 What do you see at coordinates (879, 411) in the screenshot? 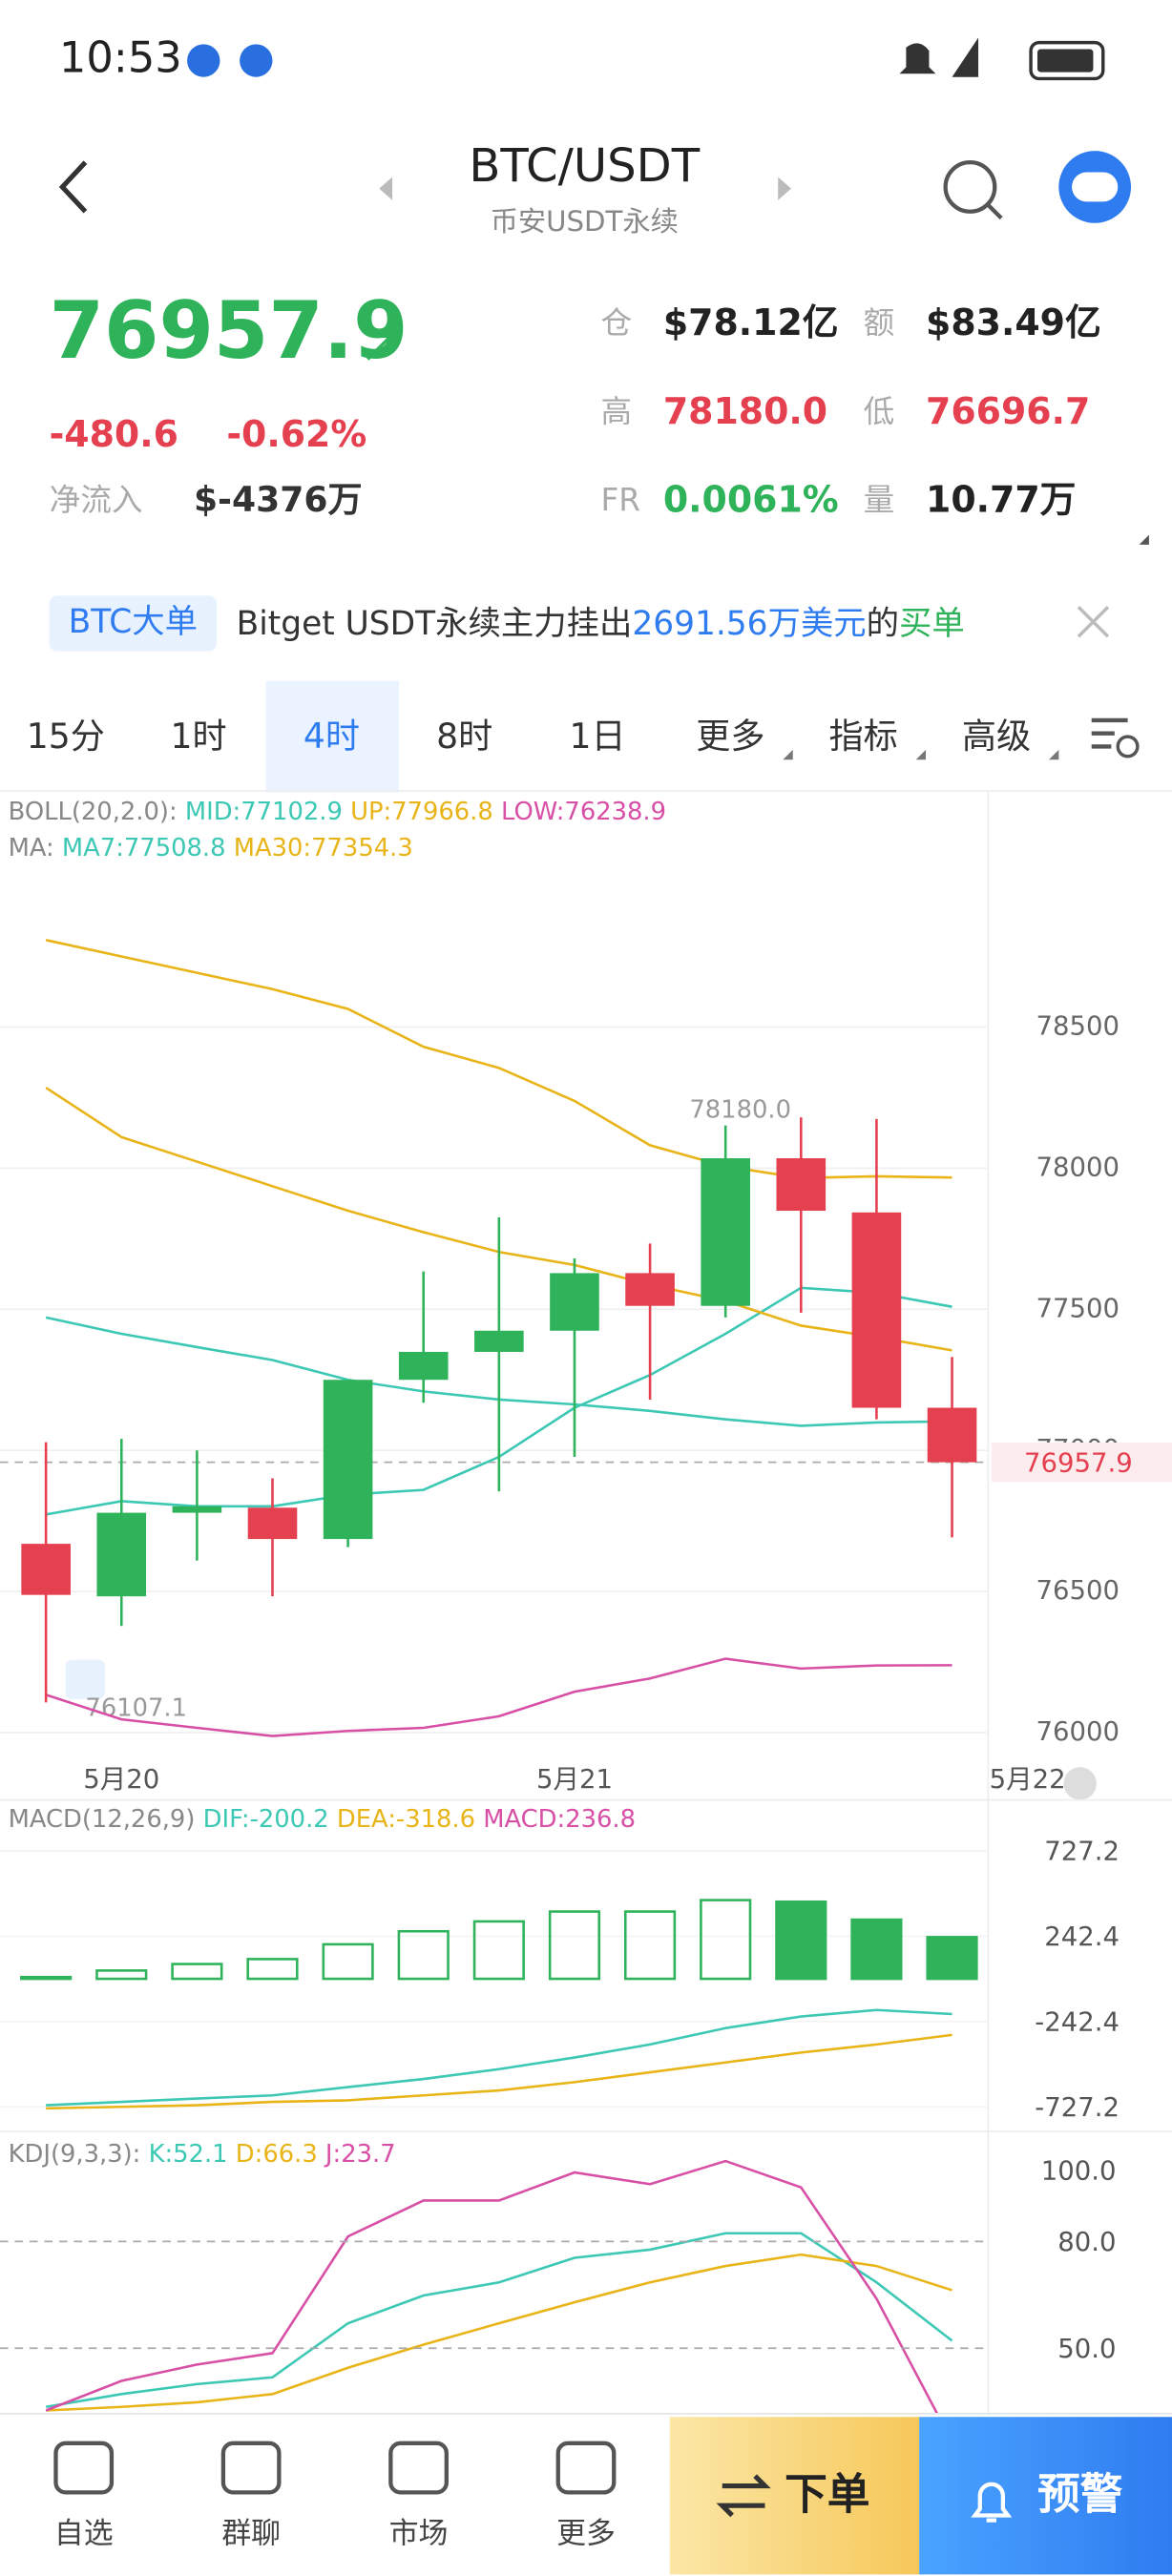
I see `stat-label: 低` at bounding box center [879, 411].